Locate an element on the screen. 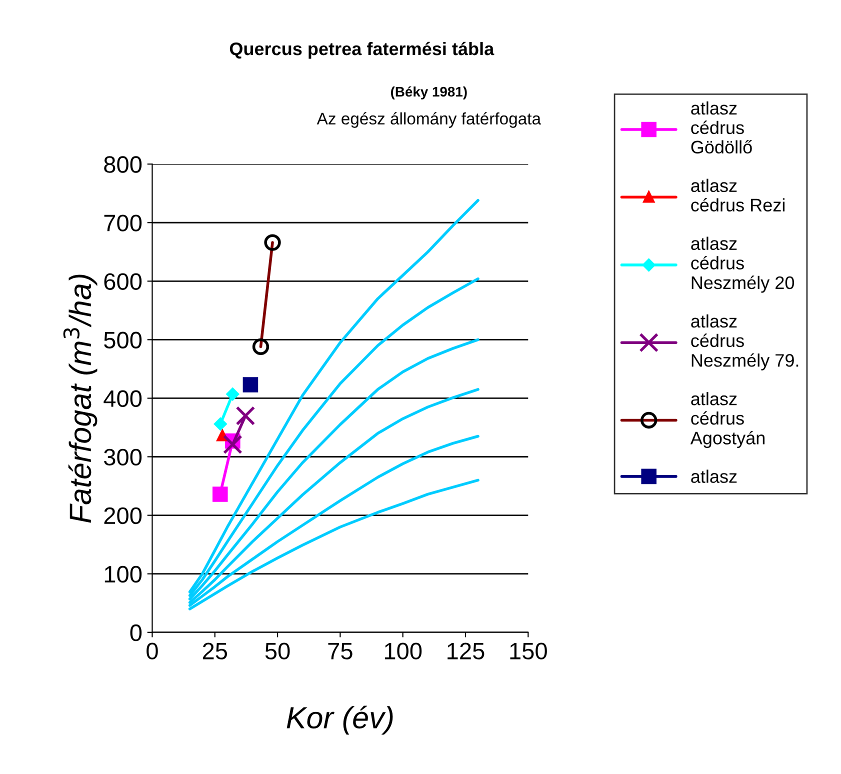 This screenshot has height=774, width=841. y-tick-label: 400 is located at coordinates (123, 399).